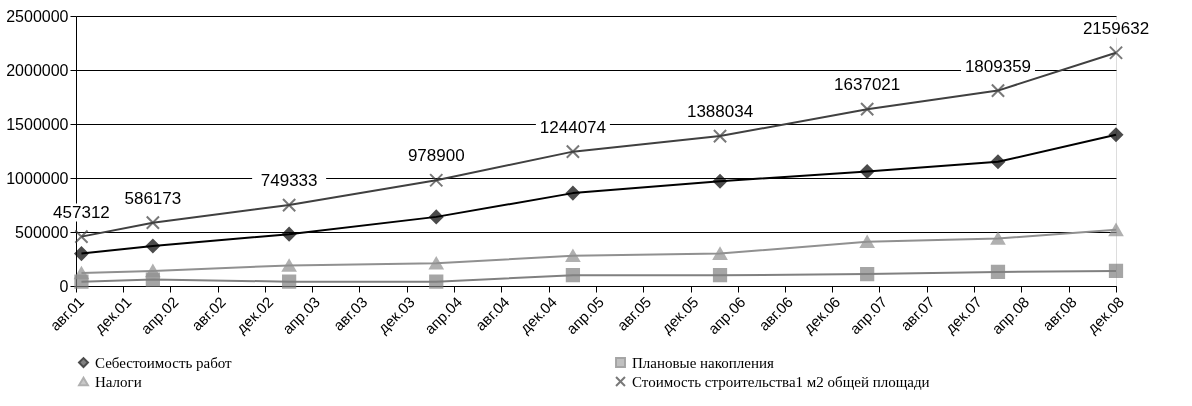 This screenshot has height=406, width=1192. What do you see at coordinates (37, 178) in the screenshot?
I see `y-tick-label: 1000000` at bounding box center [37, 178].